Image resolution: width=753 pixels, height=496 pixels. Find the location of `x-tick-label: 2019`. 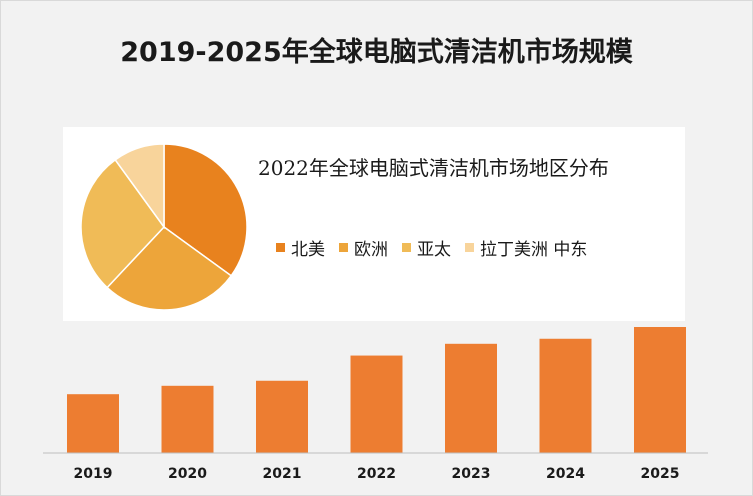

x-tick-label: 2019 is located at coordinates (93, 474).